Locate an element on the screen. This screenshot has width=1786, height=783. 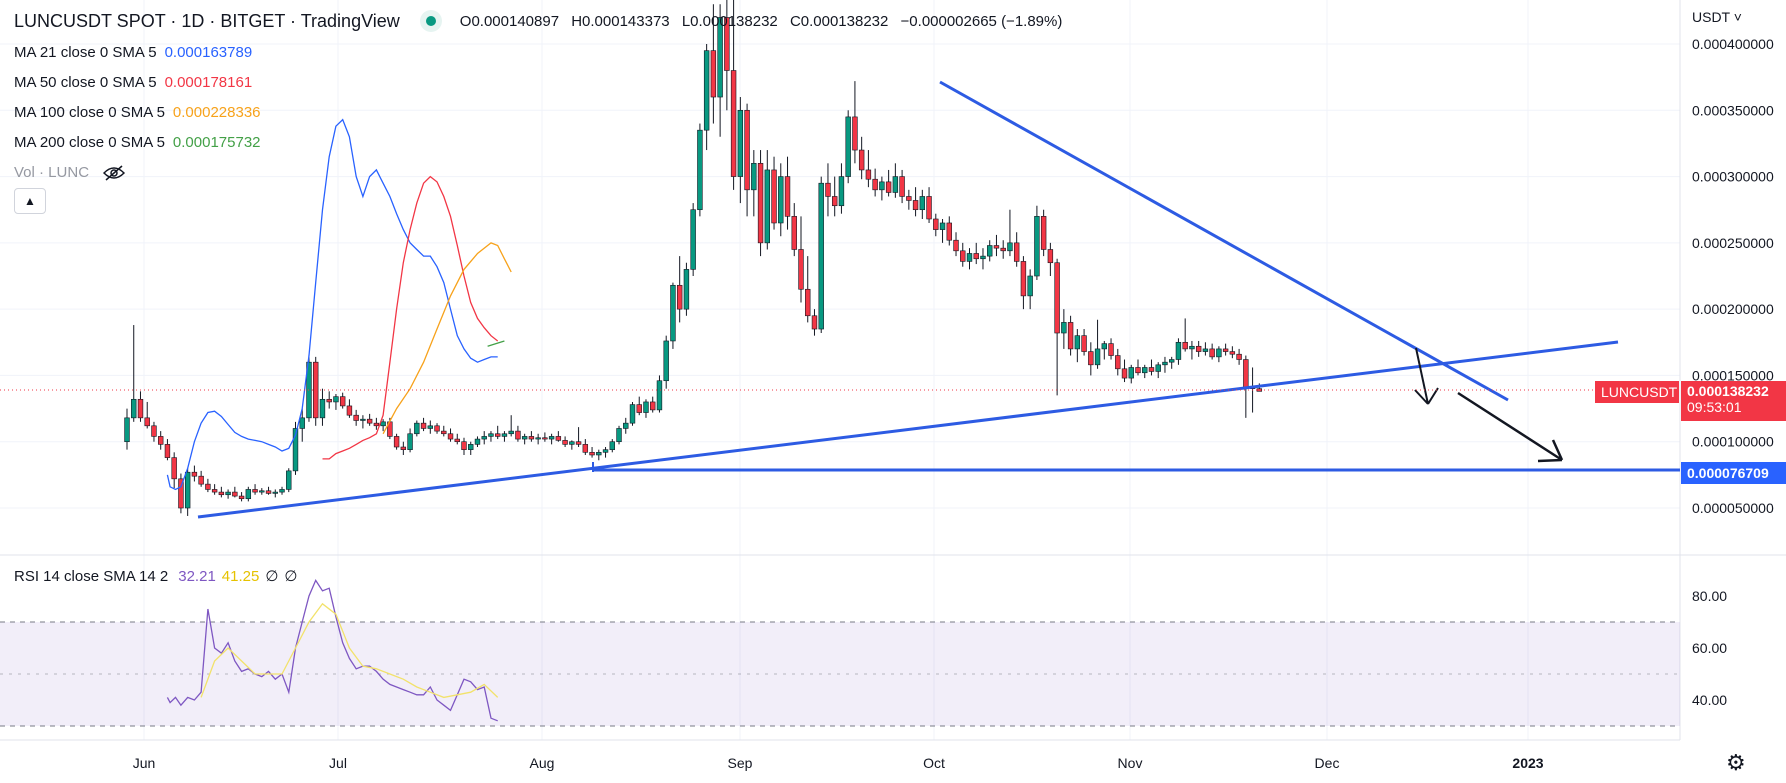
ohlc-low: L0.000138232 is located at coordinates (729, 21).